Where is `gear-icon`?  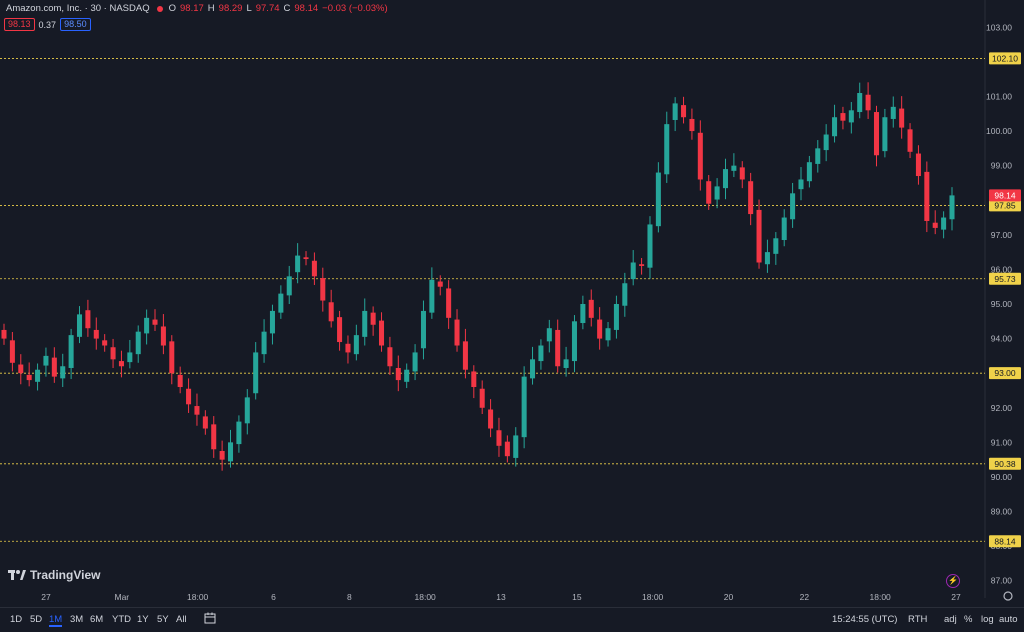
gear-icon is located at coordinates (1008, 596).